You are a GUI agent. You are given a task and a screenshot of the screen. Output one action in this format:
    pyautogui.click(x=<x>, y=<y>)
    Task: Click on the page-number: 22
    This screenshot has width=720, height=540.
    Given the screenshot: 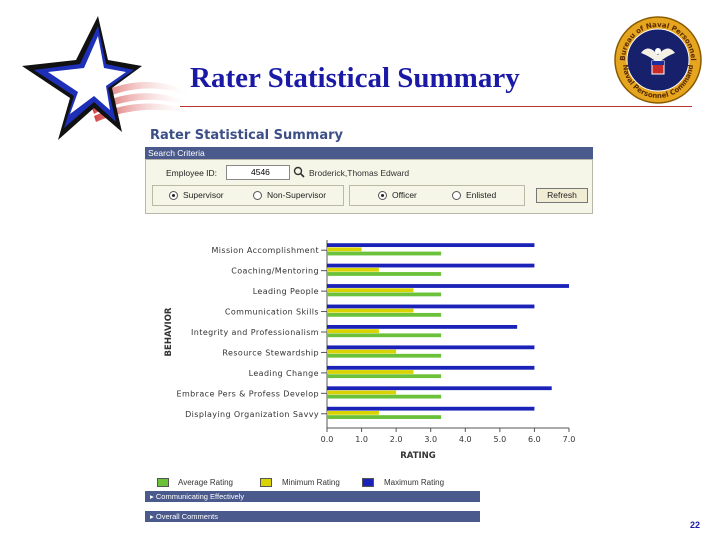 What is the action you would take?
    pyautogui.click(x=695, y=525)
    